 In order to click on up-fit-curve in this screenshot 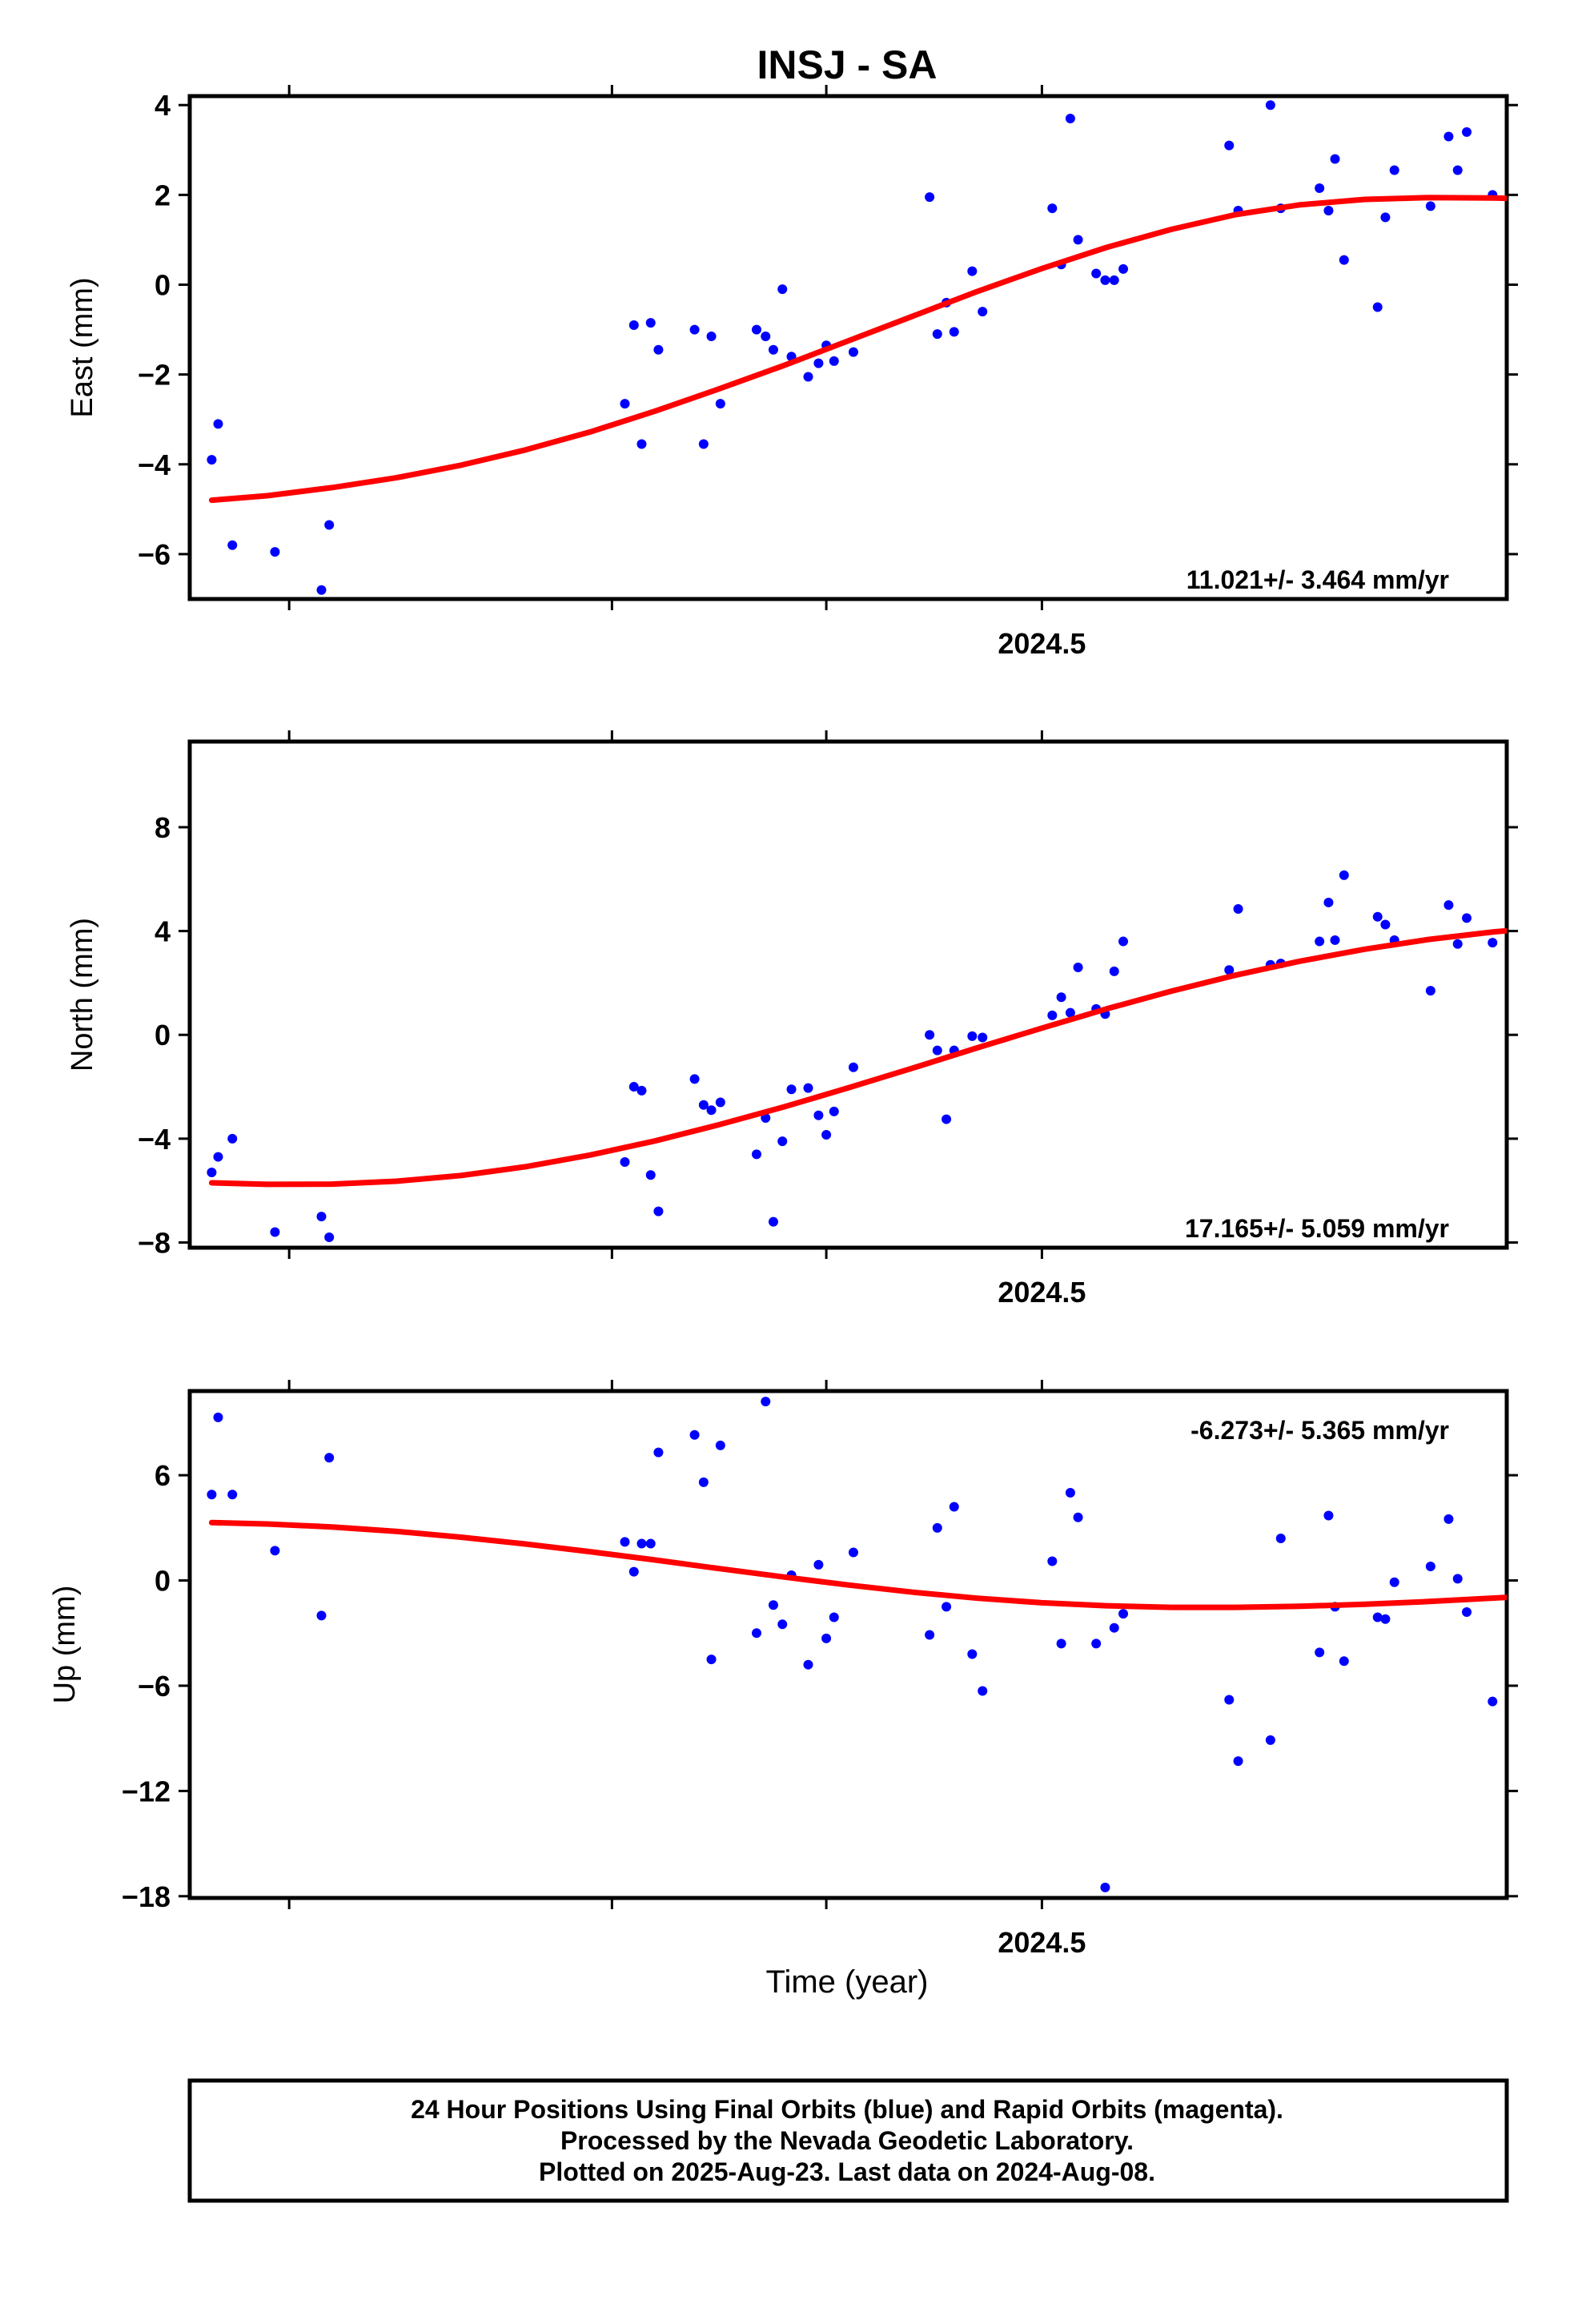, I will do `click(857, 1564)`.